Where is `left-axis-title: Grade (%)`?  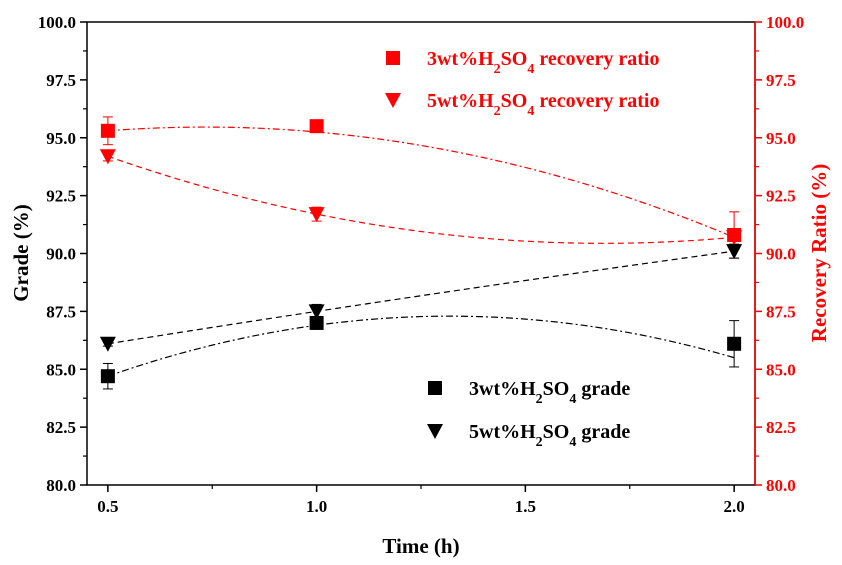
left-axis-title: Grade (%) is located at coordinates (21, 252).